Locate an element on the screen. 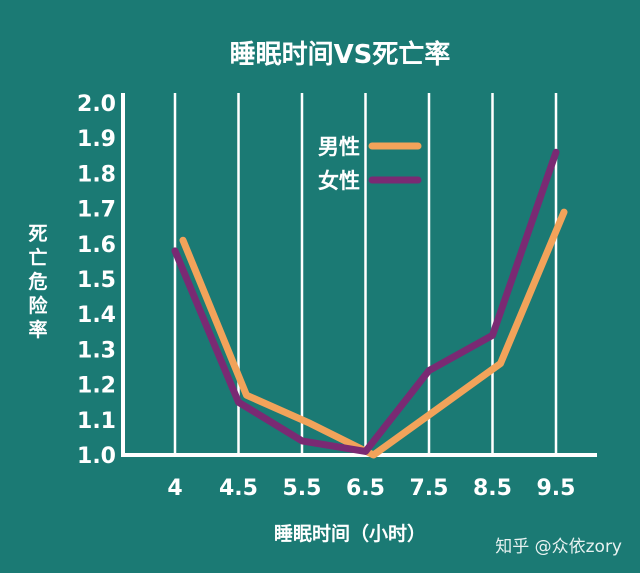 This screenshot has width=640, height=573. y-tick-label: 1.3 is located at coordinates (96, 350).